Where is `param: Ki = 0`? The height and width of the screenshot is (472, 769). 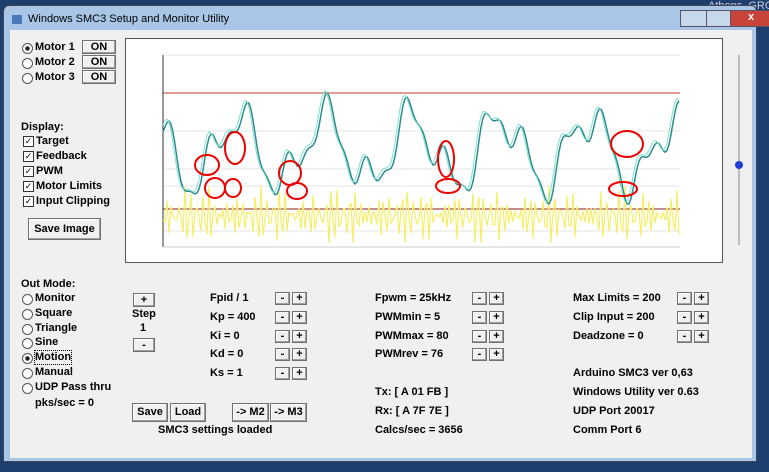 param: Ki = 0 is located at coordinates (225, 336).